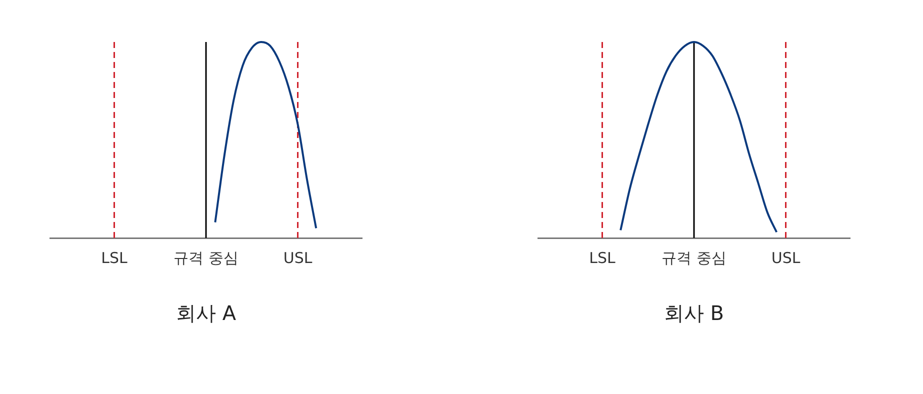 This screenshot has height=394, width=923. What do you see at coordinates (206, 313) in the screenshot?
I see `text: 회사 A` at bounding box center [206, 313].